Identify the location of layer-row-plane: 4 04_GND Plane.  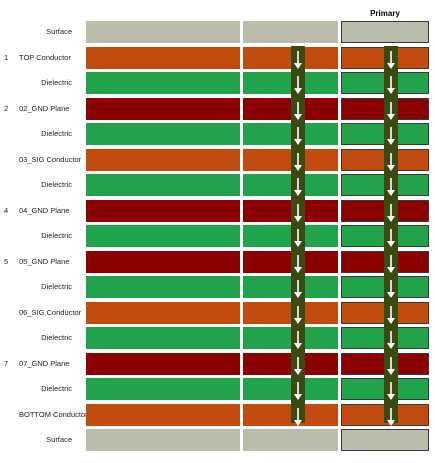
(217, 211).